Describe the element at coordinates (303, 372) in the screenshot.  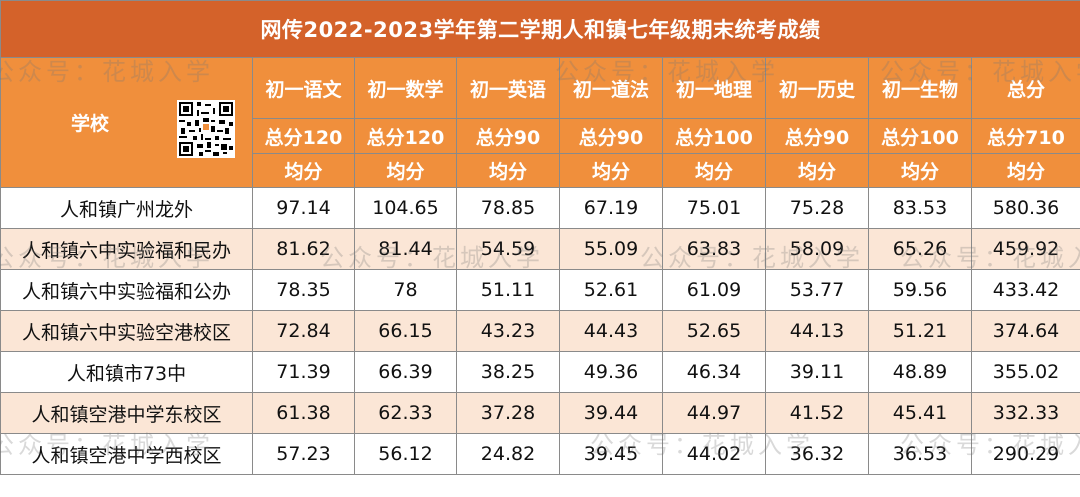
I see `score-cell: 71.39` at that location.